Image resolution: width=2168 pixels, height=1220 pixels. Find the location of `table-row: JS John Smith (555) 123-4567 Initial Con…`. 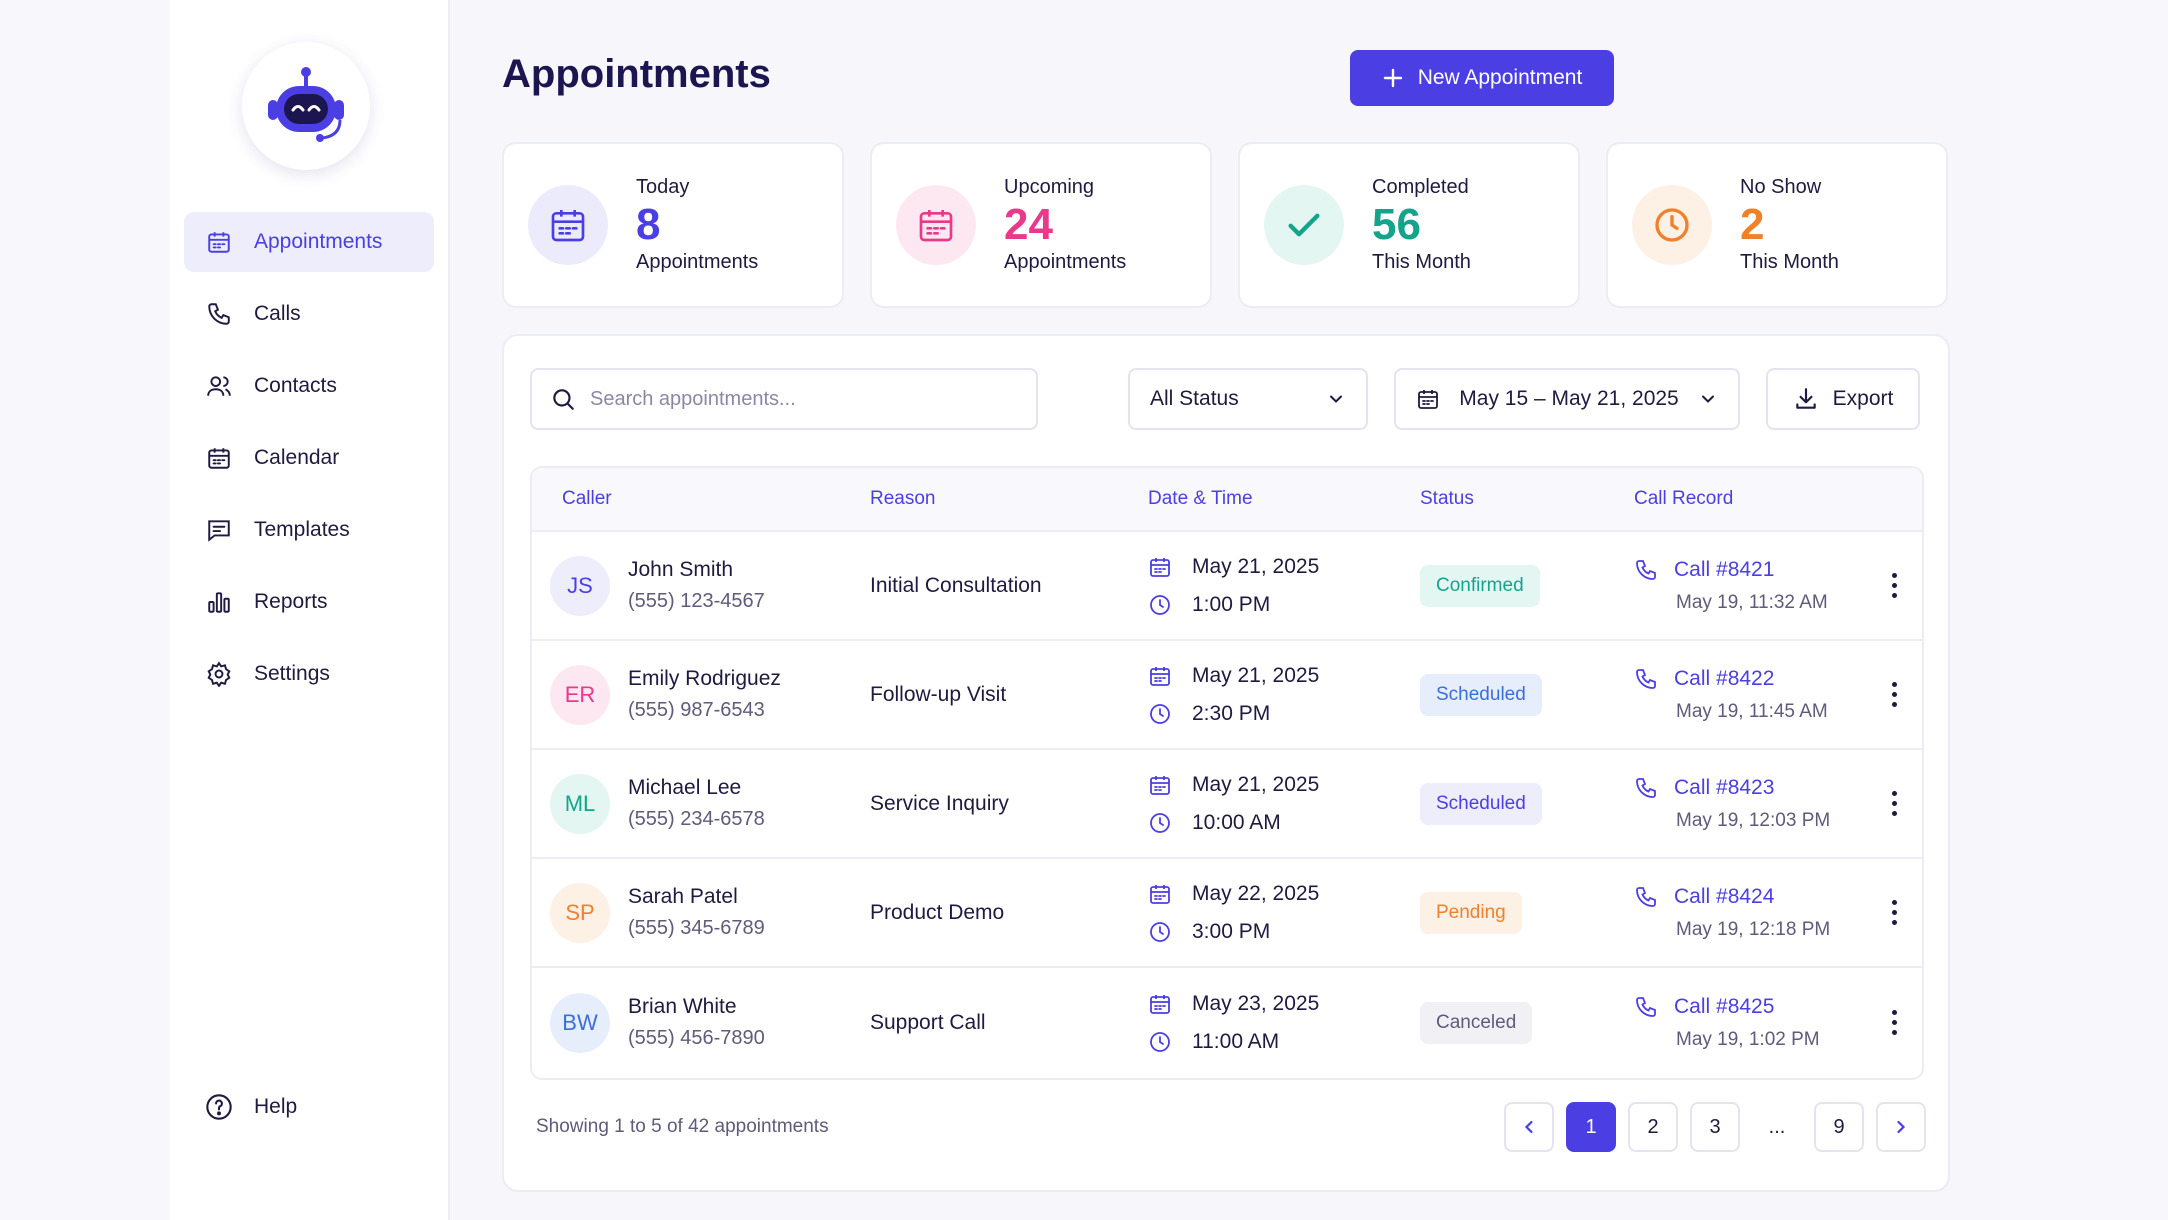

table-row: JS John Smith (555) 123-4567 Initial Con… is located at coordinates (1227, 586).